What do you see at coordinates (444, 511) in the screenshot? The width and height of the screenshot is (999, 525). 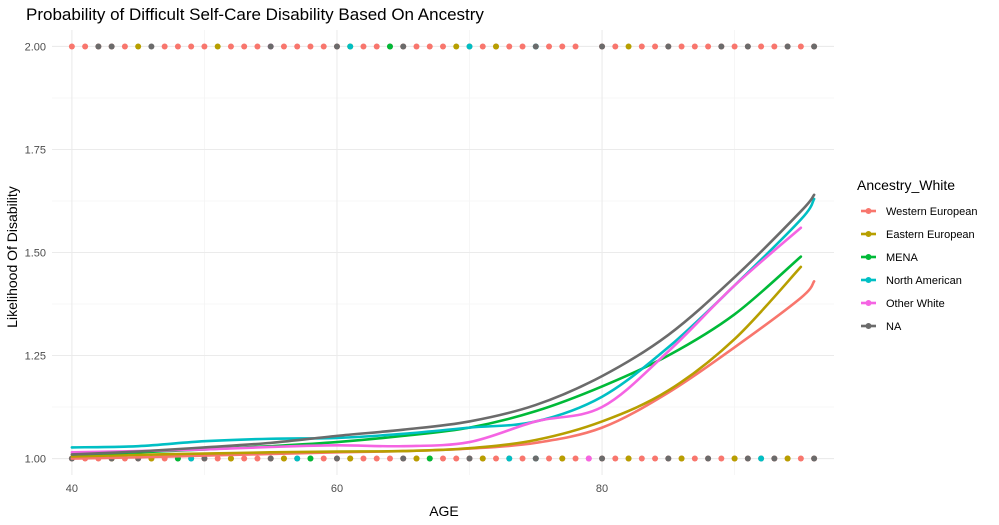 I see `x-axis-title: AGE` at bounding box center [444, 511].